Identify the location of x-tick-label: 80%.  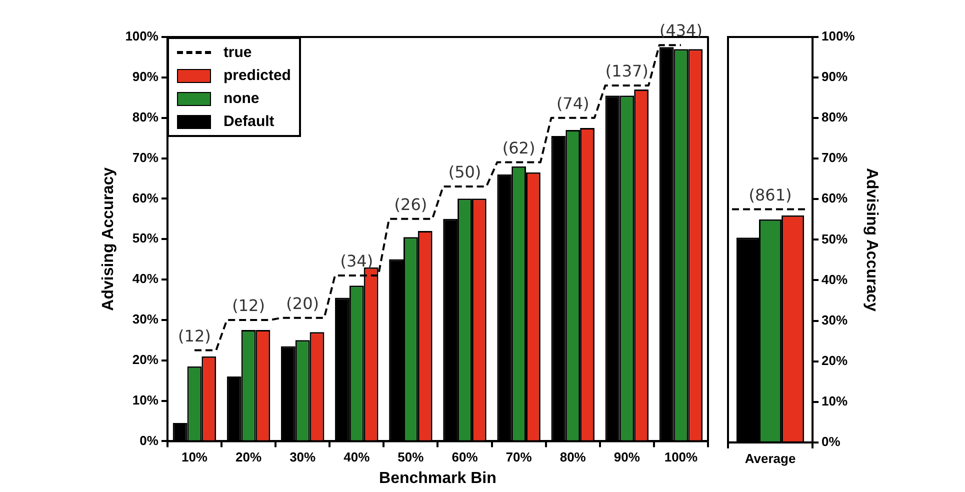
(573, 457).